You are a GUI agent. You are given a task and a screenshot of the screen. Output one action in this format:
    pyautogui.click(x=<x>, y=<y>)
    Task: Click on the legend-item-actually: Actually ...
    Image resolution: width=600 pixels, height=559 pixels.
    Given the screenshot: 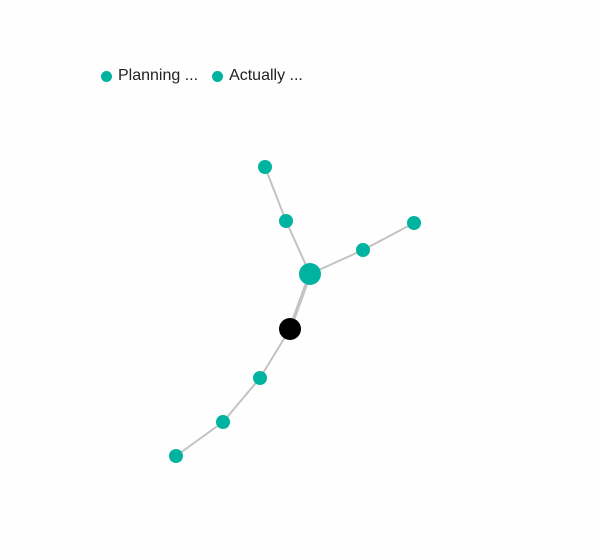 What is the action you would take?
    pyautogui.click(x=257, y=76)
    